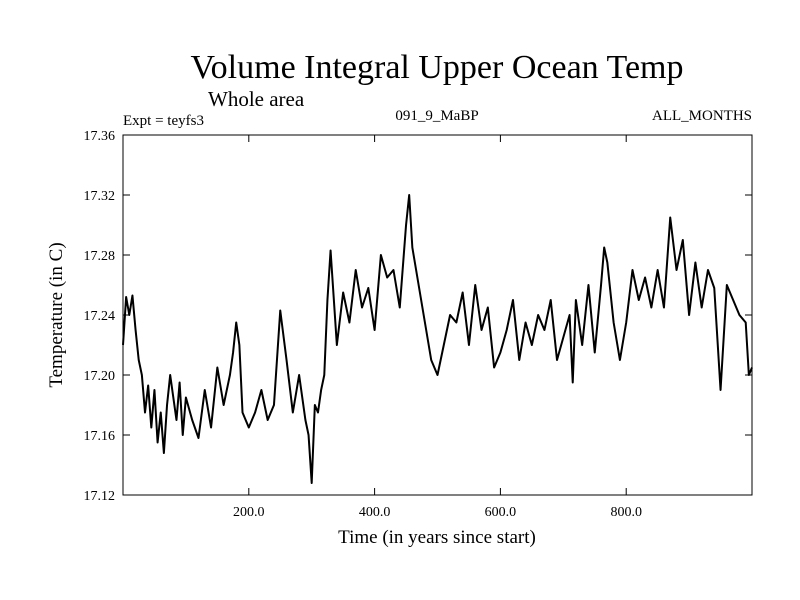 This screenshot has height=600, width=800. What do you see at coordinates (437, 537) in the screenshot?
I see `x-axis-title: Time (in years since start)` at bounding box center [437, 537].